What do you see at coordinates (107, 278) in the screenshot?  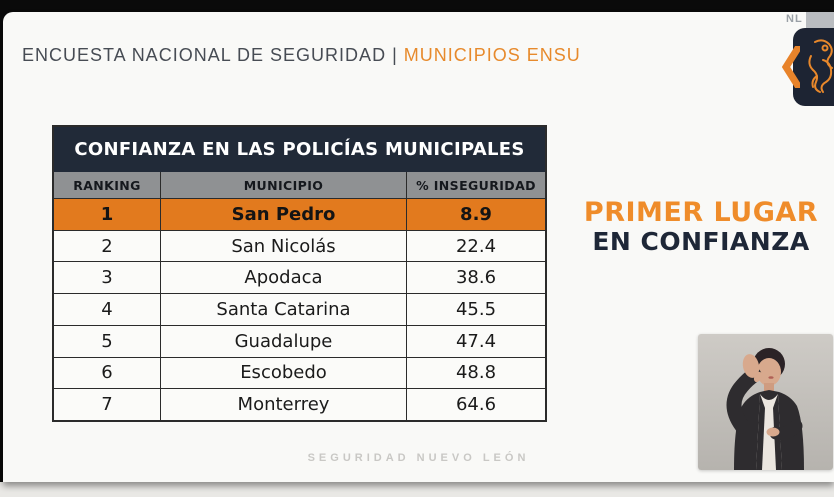 I see `rank-cell: 3` at bounding box center [107, 278].